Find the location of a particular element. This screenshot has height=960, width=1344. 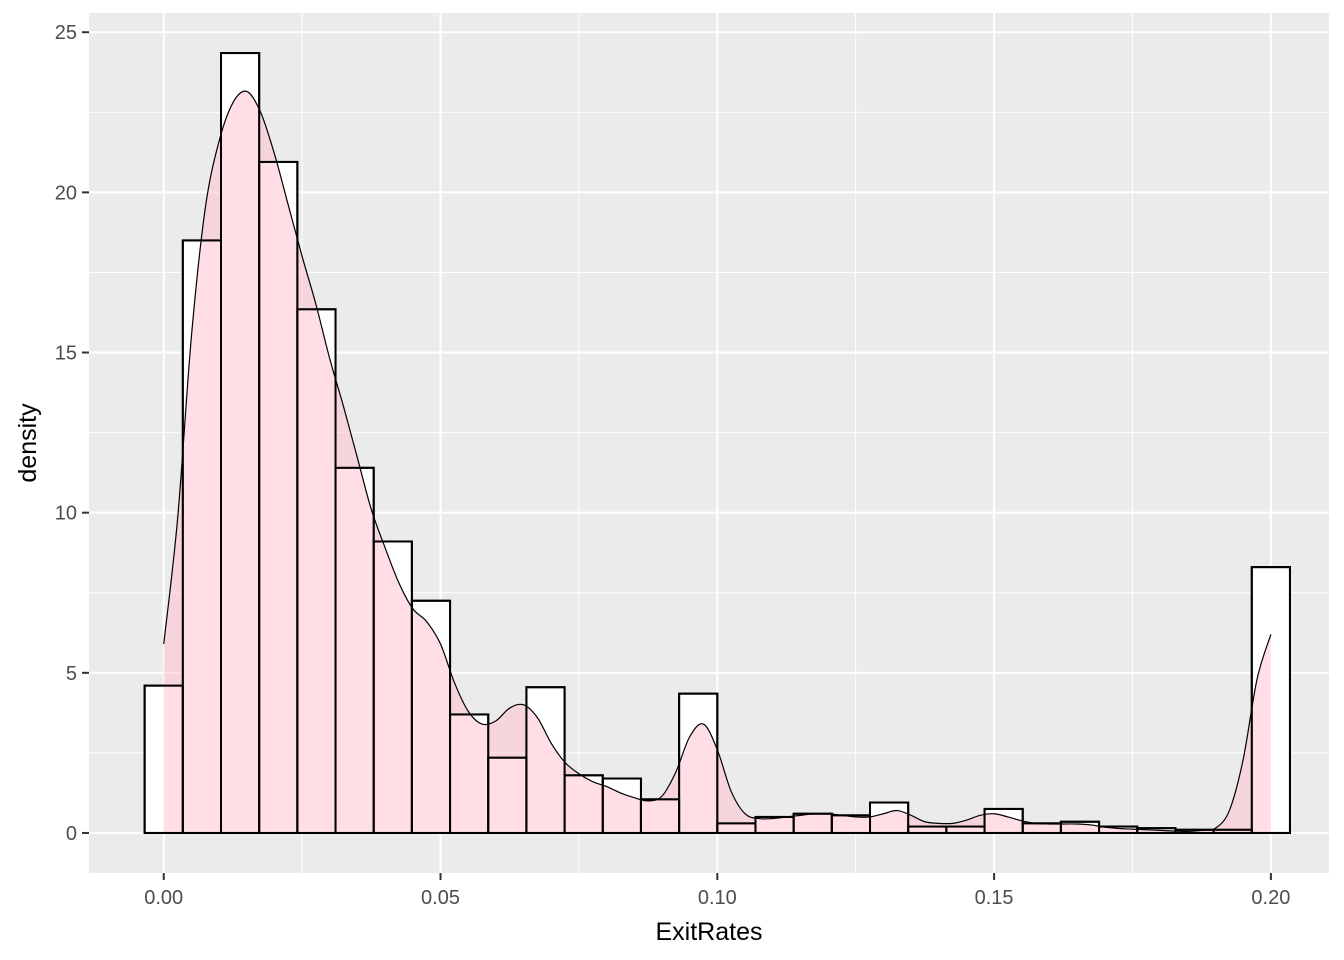

x-tick-label: 0.05 is located at coordinates (440, 898).